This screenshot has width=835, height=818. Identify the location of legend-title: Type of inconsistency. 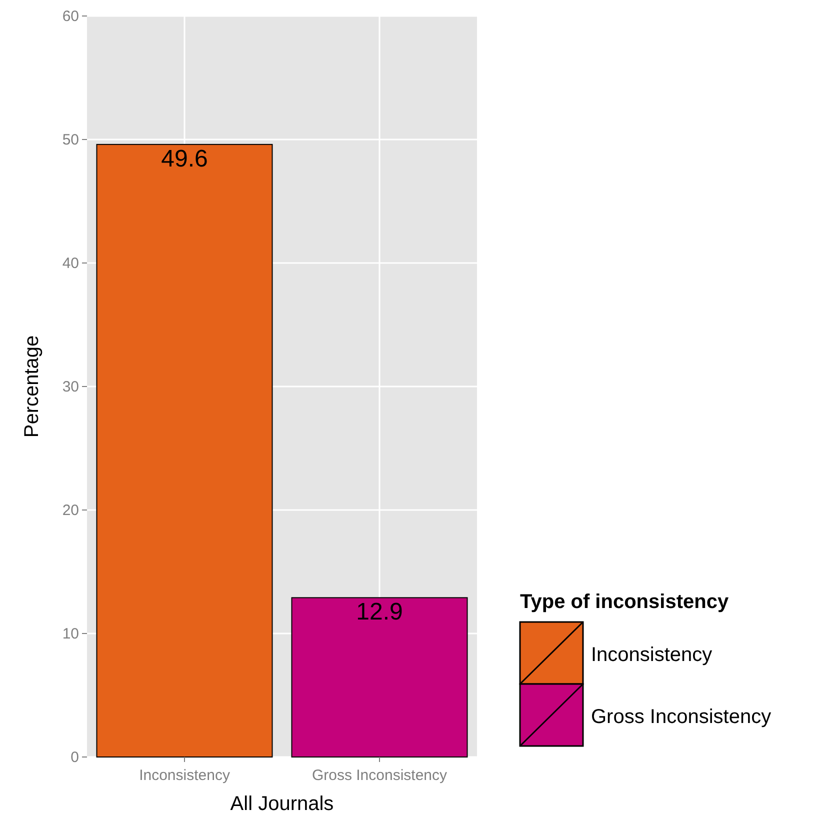
(625, 602).